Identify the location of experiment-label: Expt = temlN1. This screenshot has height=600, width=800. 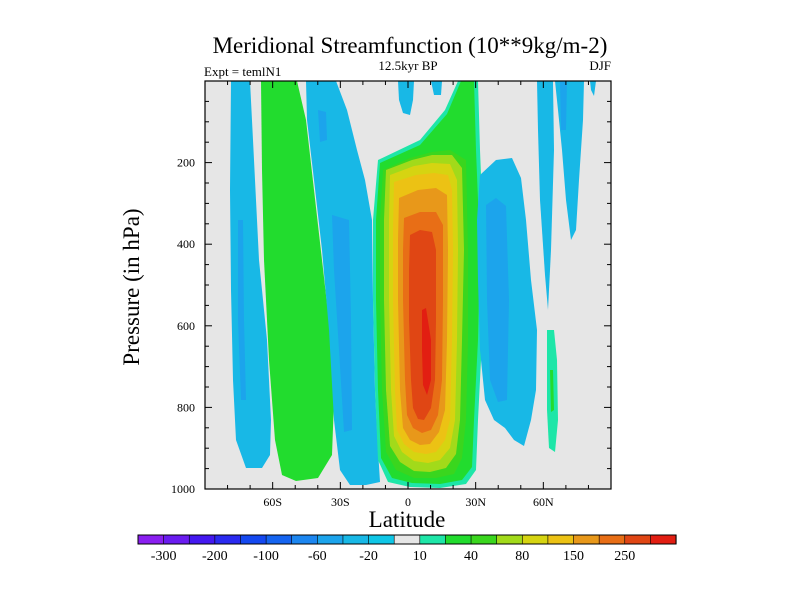
(242, 71).